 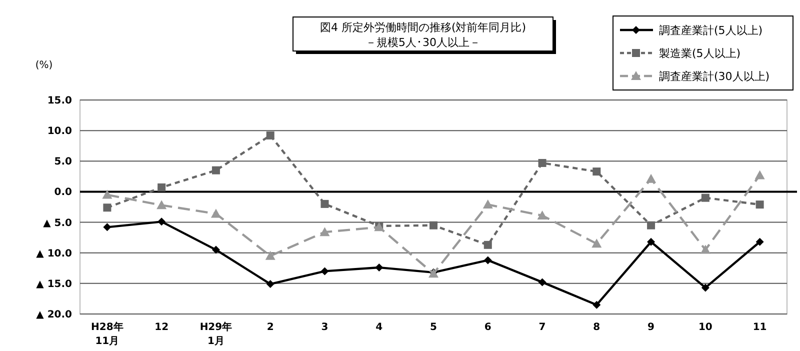 I want to click on x-tick-label: 4, so click(x=379, y=327).